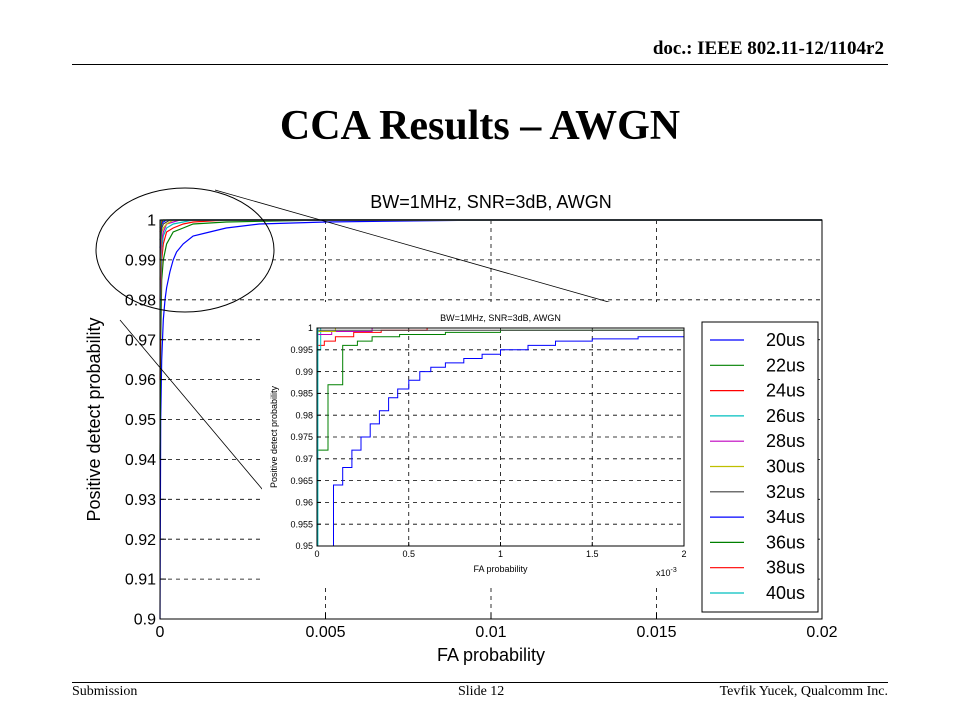 This screenshot has height=720, width=960. Describe the element at coordinates (140, 340) in the screenshot. I see `main-y-tick-label: 0.97` at that location.